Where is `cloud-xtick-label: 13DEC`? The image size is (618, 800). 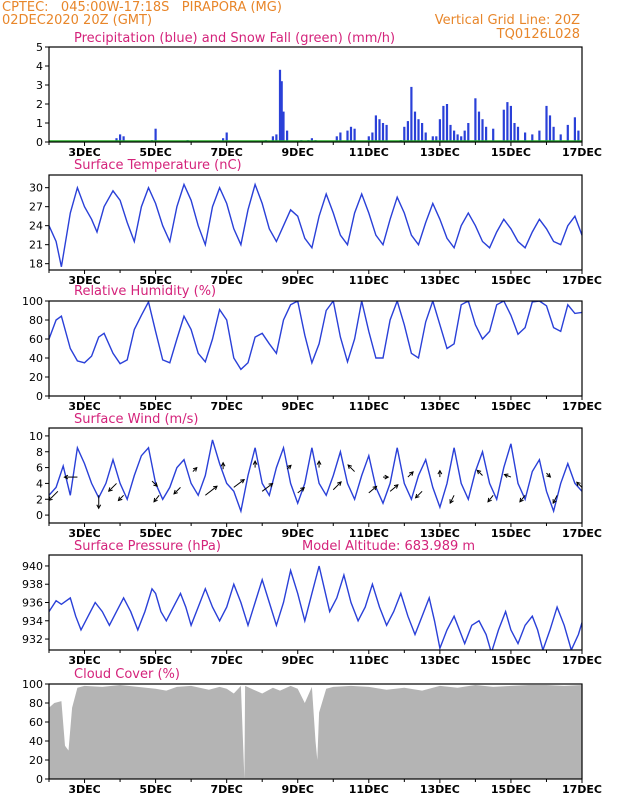
cloud-xtick-label: 13DEC is located at coordinates (440, 789).